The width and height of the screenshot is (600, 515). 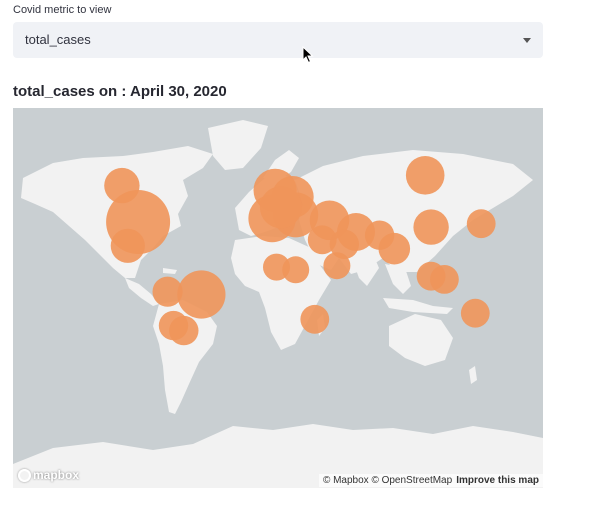 What do you see at coordinates (473, 375) in the screenshot?
I see `new-zealand` at bounding box center [473, 375].